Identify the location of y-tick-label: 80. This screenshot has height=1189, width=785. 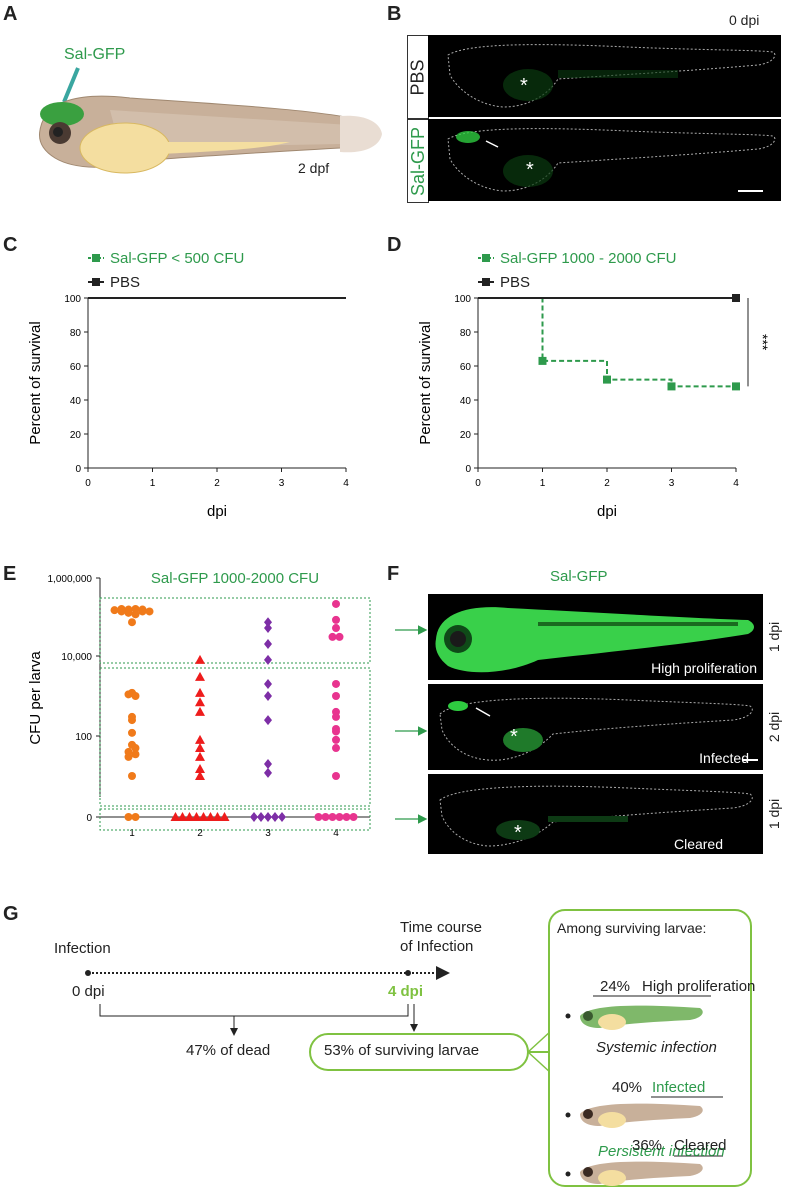
(466, 333).